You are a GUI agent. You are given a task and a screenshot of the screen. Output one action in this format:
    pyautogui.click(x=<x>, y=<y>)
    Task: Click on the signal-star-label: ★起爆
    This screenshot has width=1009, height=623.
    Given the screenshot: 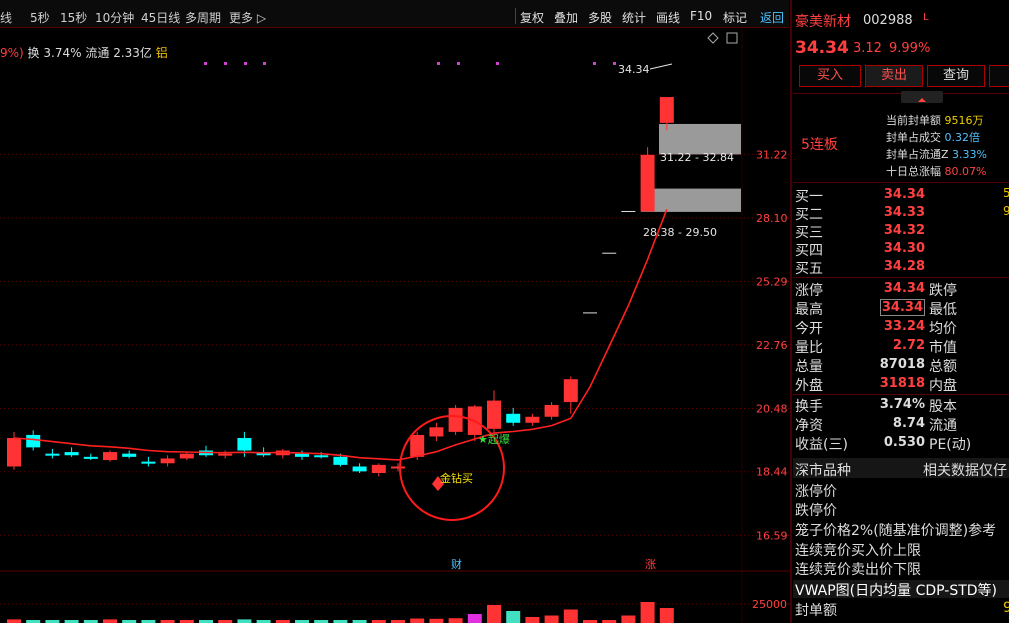 What is the action you would take?
    pyautogui.click(x=494, y=439)
    